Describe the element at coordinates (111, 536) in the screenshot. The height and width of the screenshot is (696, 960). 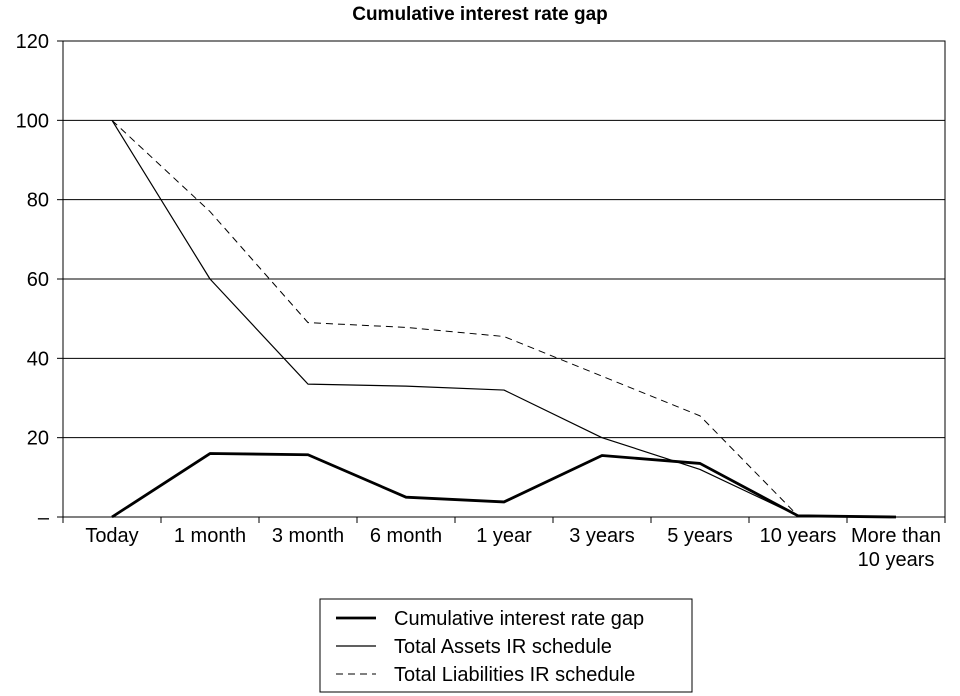
I see `x-tick-label: Today` at that location.